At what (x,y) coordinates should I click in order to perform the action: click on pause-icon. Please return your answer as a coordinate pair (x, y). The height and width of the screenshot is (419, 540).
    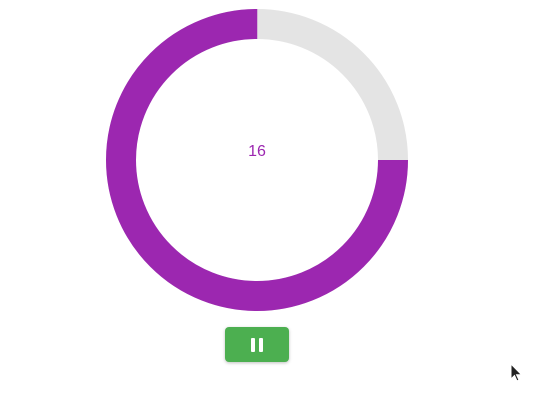
    Looking at the image, I should click on (257, 344).